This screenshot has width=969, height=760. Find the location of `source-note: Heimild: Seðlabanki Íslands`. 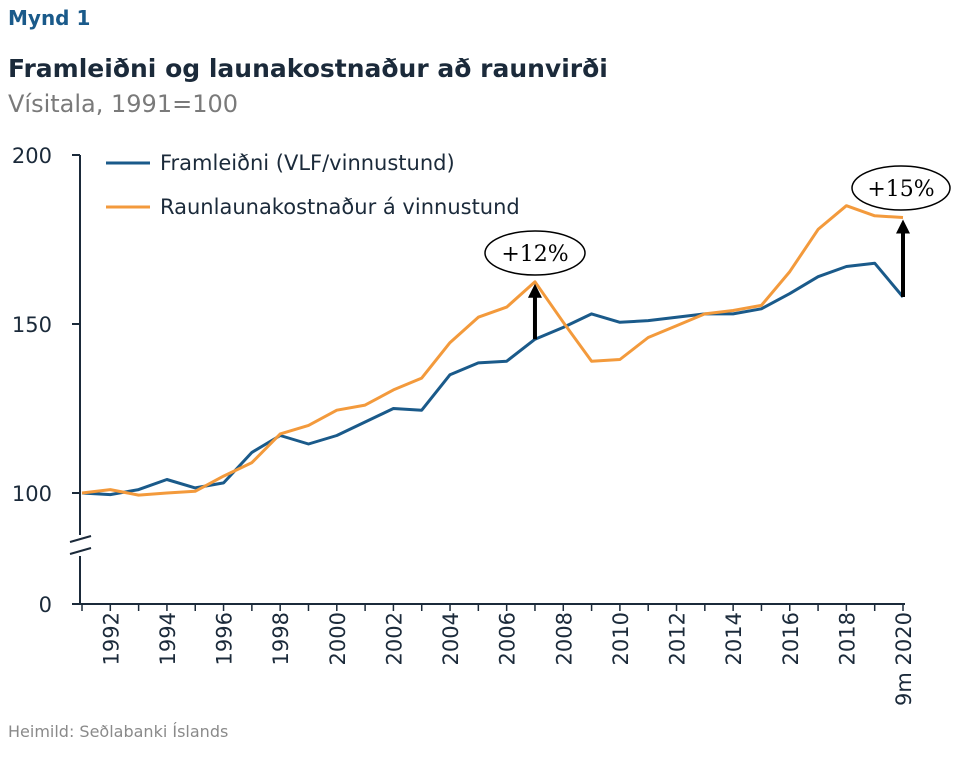

source-note: Heimild: Seðlabanki Íslands is located at coordinates (118, 731).